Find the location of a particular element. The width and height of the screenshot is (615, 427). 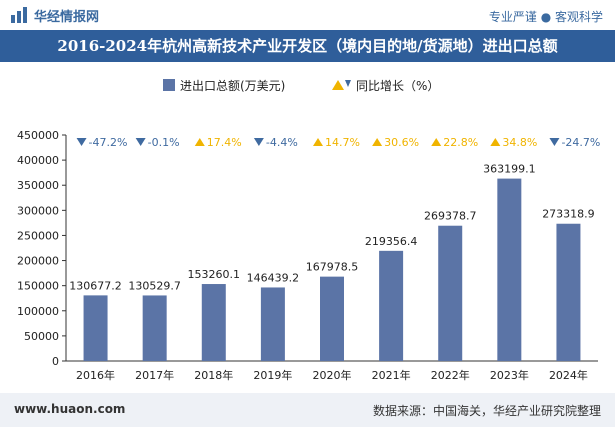

y-tick-label: 150000 is located at coordinates (38, 286).